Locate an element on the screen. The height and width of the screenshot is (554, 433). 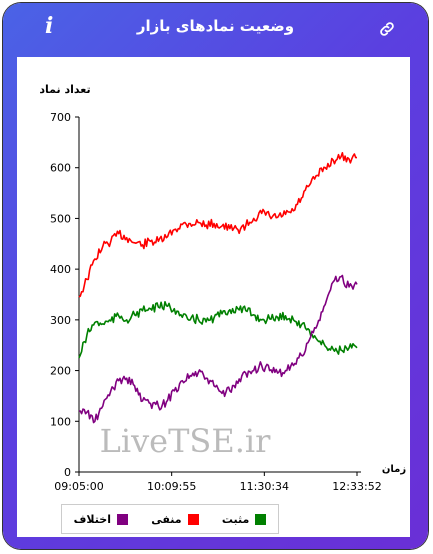
series-positive-line is located at coordinates (218, 330).